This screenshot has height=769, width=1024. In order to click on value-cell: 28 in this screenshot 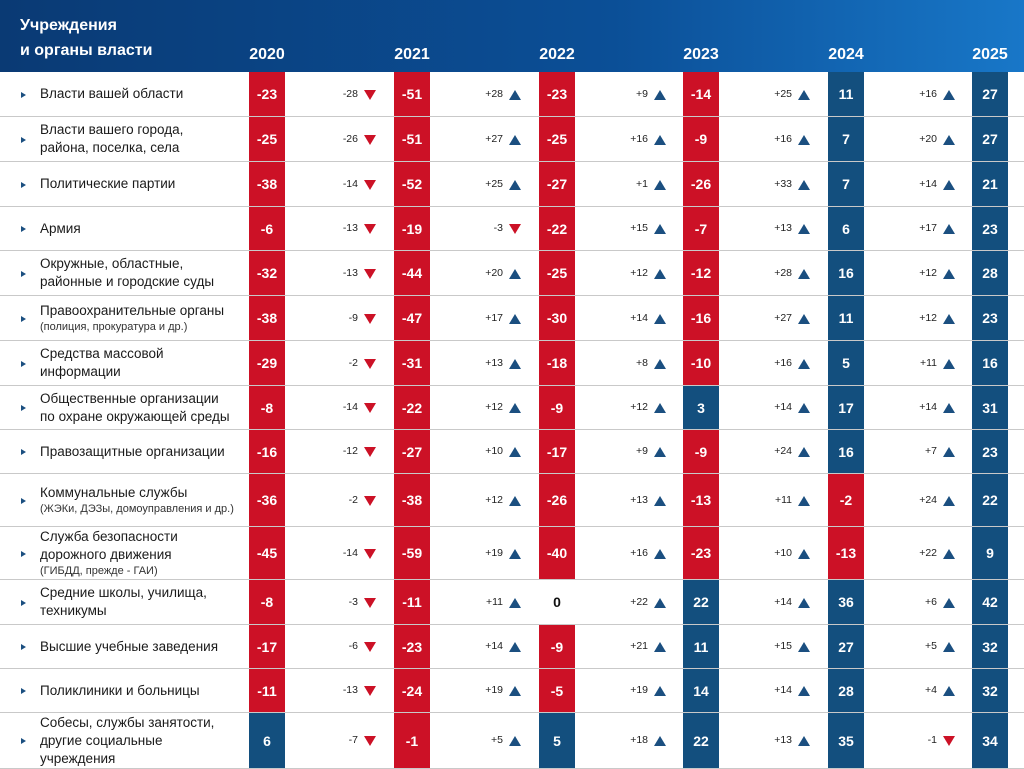, I will do `click(846, 690)`.